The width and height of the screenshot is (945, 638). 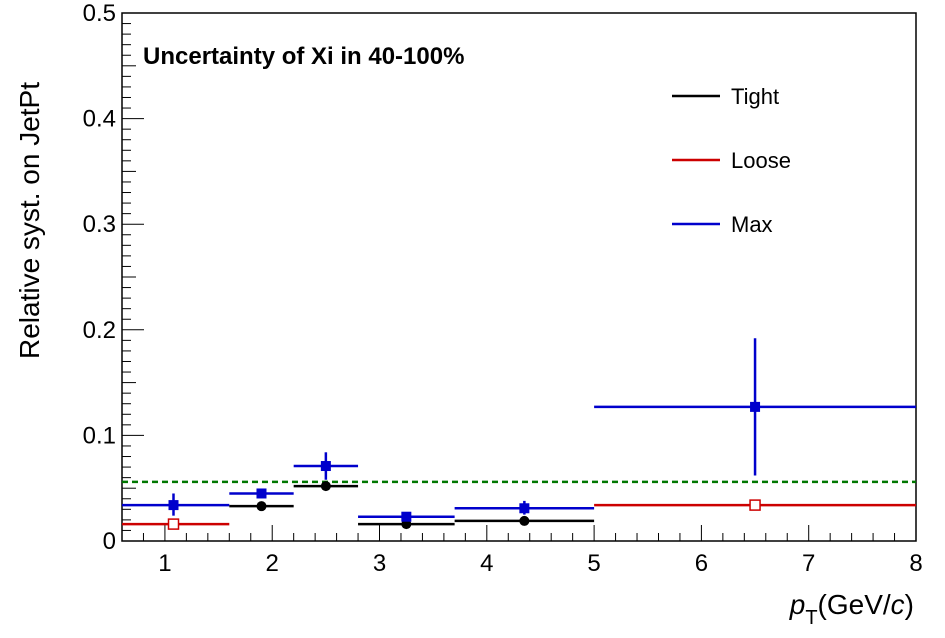 What do you see at coordinates (593, 563) in the screenshot?
I see `x-tick-label: 5` at bounding box center [593, 563].